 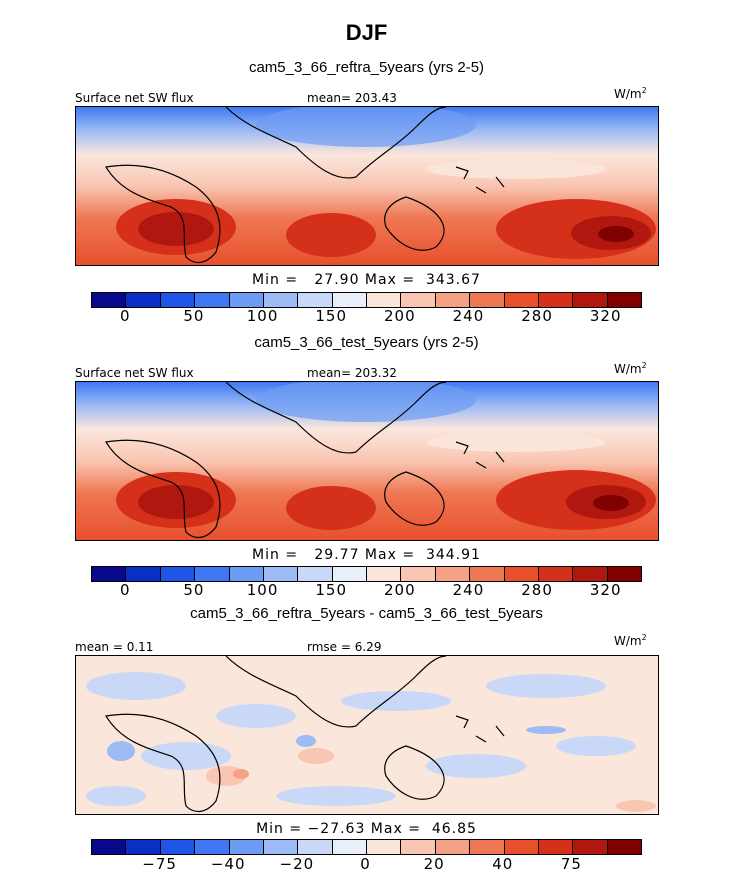 I want to click on panel-3-map, so click(x=367, y=735).